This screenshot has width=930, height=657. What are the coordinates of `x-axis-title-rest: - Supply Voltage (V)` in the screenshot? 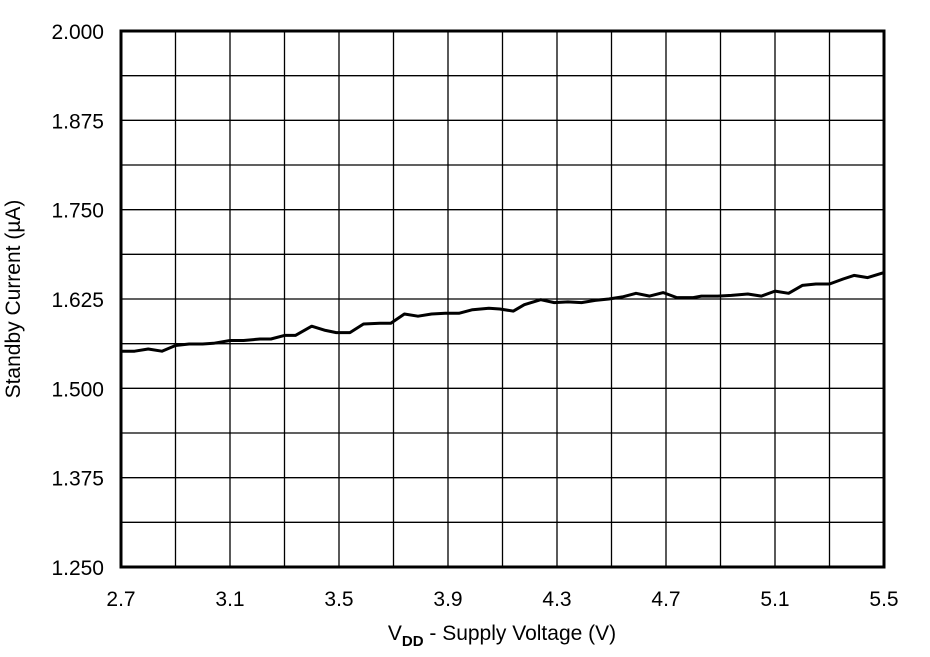 It's located at (520, 633).